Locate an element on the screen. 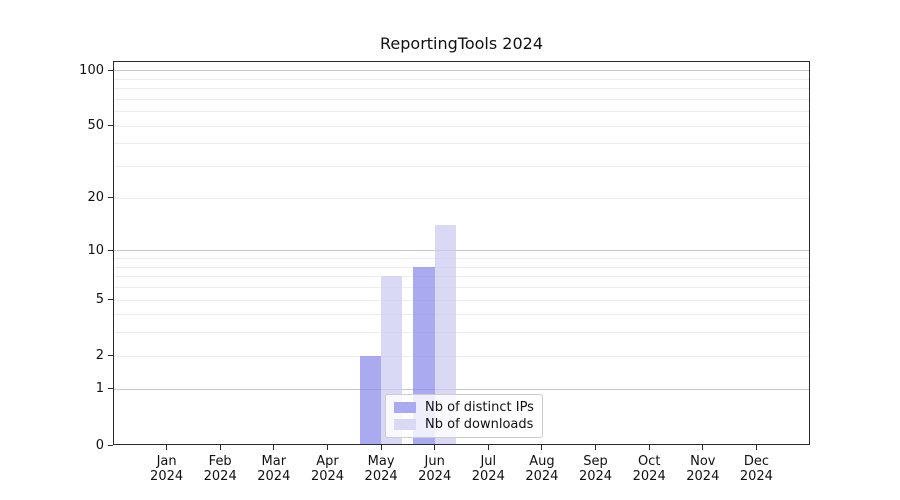 This screenshot has height=500, width=900. x-tick-label: Feb 2024 is located at coordinates (220, 469).